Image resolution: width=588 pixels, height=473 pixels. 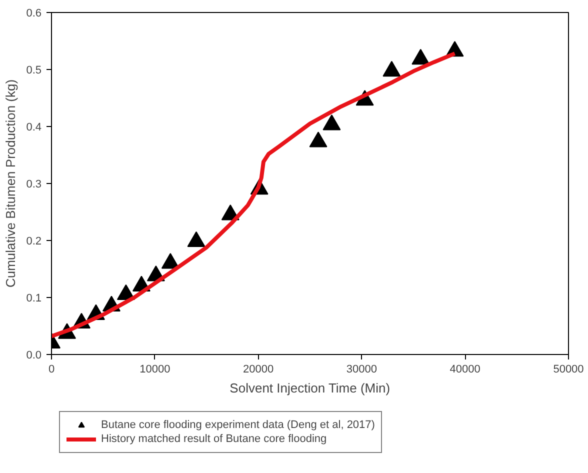 What do you see at coordinates (568, 370) in the screenshot?
I see `x-tick-label: 50000` at bounding box center [568, 370].